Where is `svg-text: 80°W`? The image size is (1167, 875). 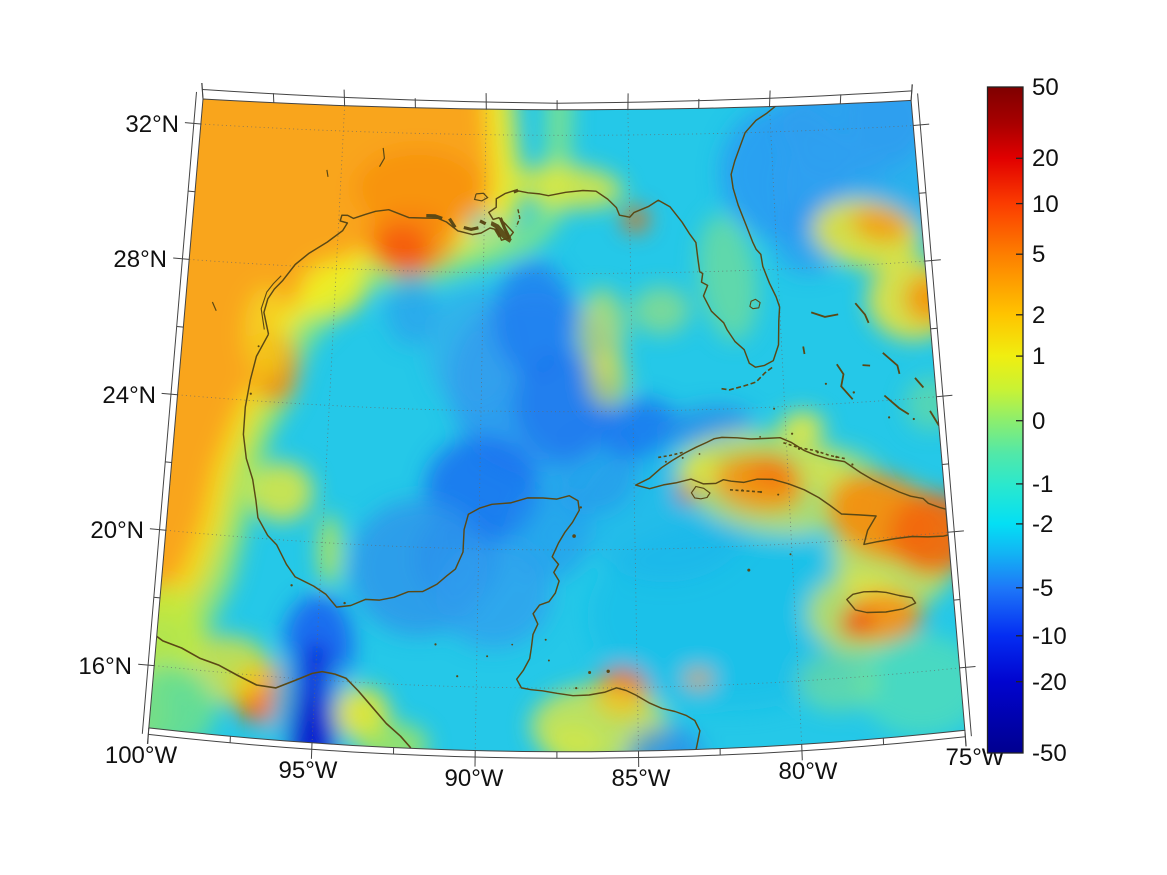 svg-text: 80°W is located at coordinates (808, 771).